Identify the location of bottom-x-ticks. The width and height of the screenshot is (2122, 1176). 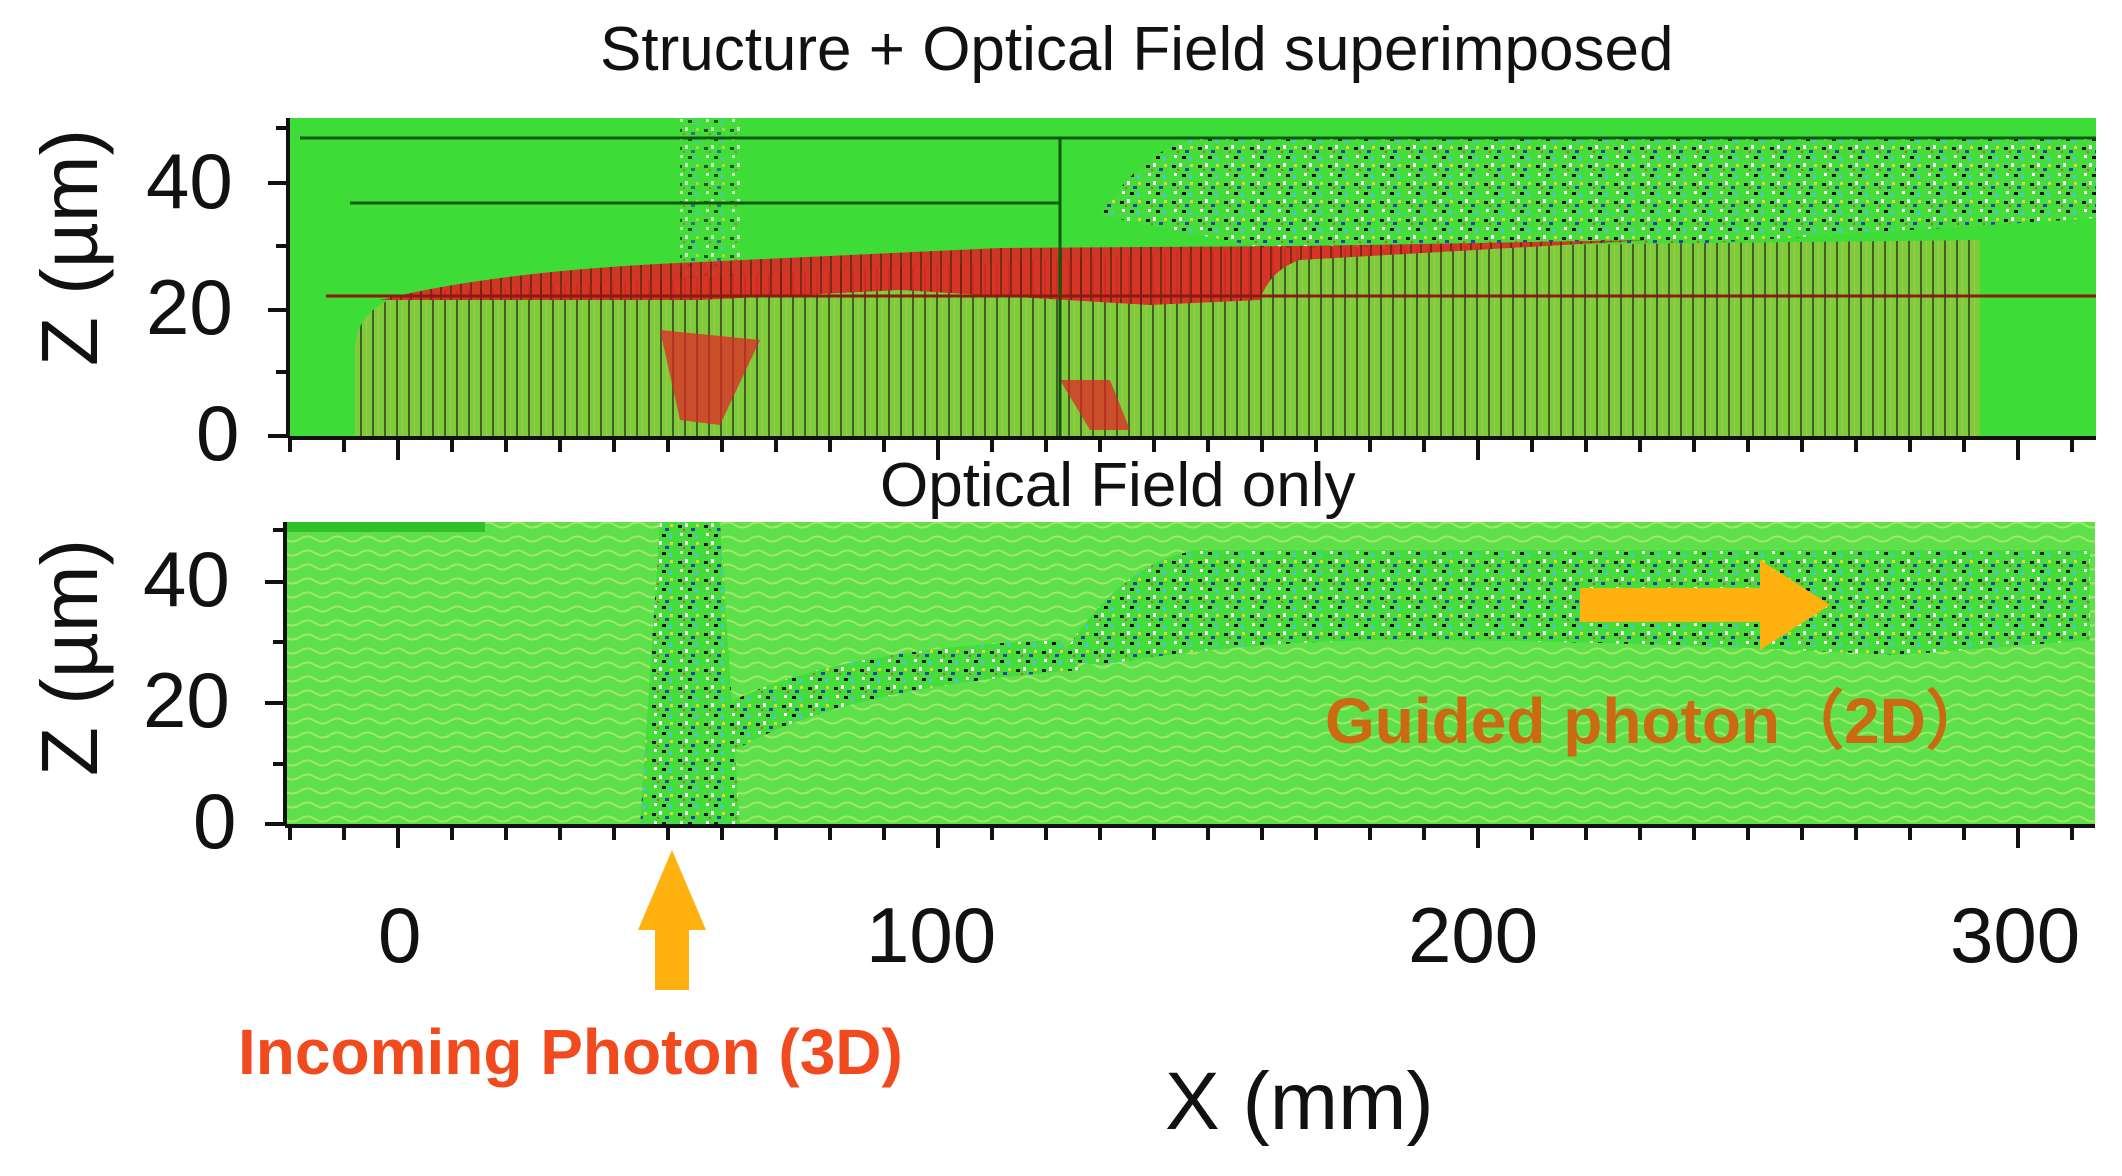
(1181, 837).